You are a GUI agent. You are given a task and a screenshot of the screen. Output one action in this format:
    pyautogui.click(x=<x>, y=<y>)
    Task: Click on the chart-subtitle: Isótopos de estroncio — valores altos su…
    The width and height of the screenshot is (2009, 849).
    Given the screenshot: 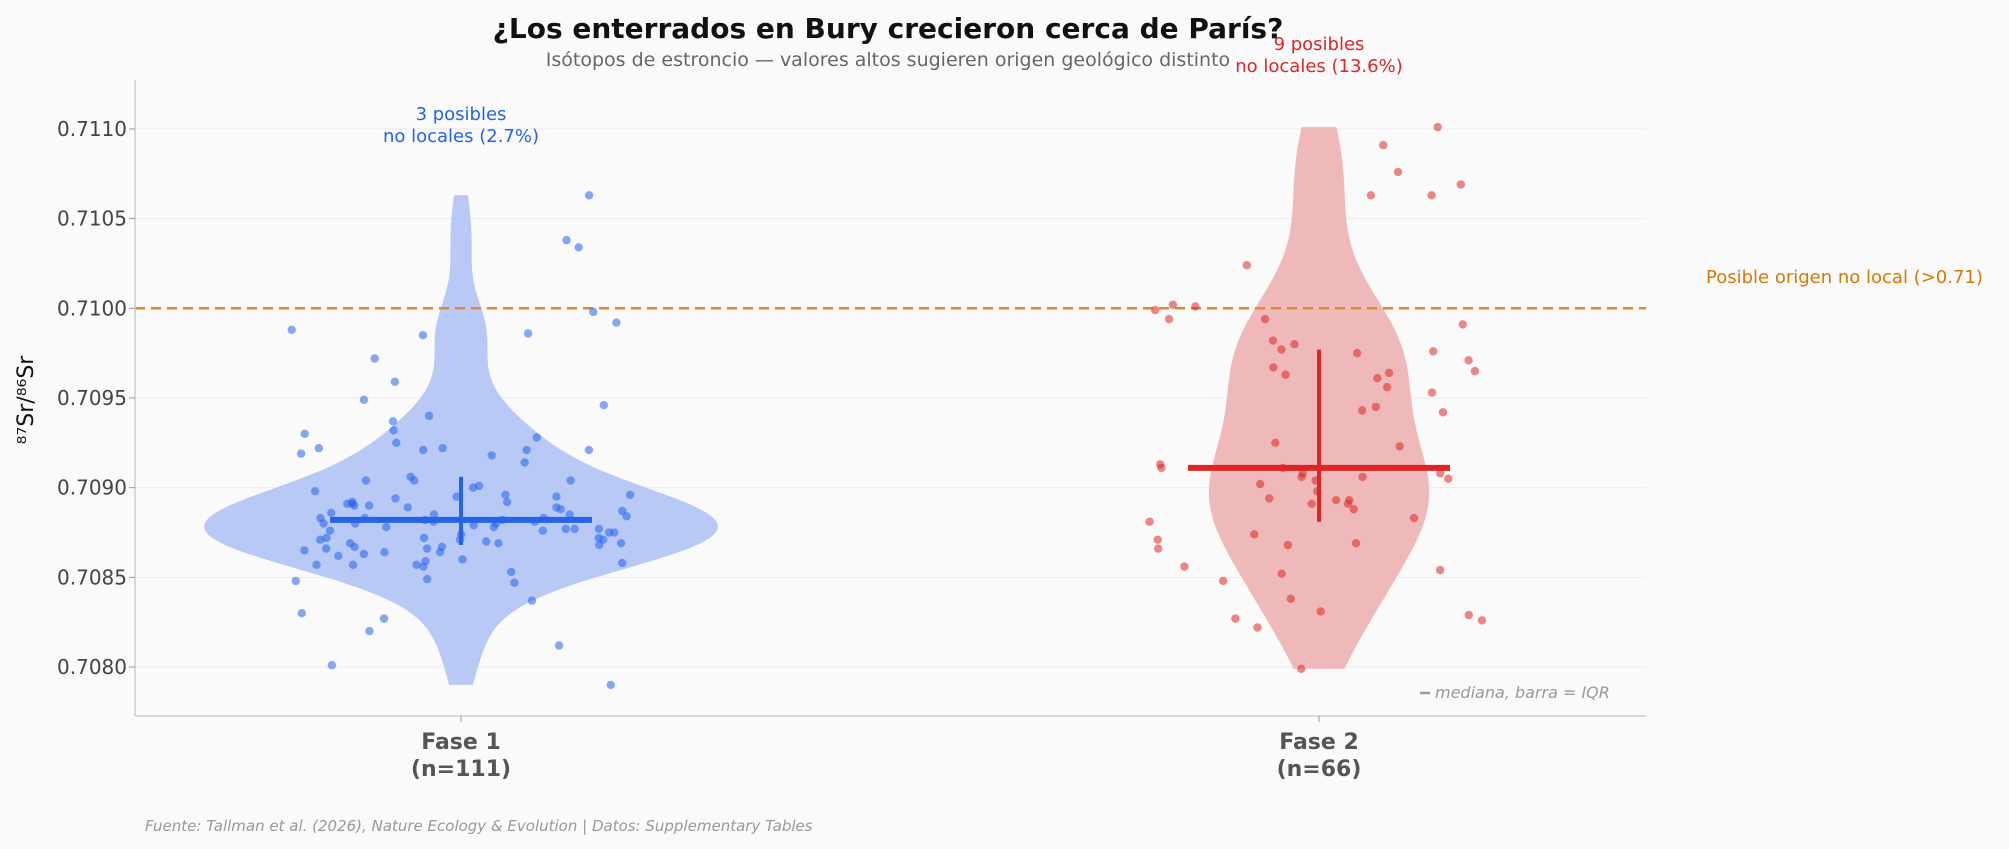 What is the action you would take?
    pyautogui.click(x=888, y=60)
    